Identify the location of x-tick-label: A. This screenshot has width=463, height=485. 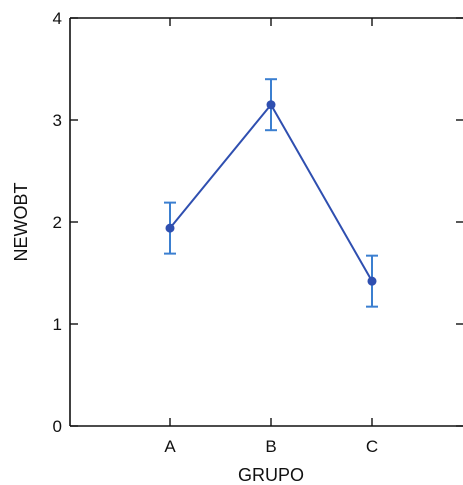
(170, 446).